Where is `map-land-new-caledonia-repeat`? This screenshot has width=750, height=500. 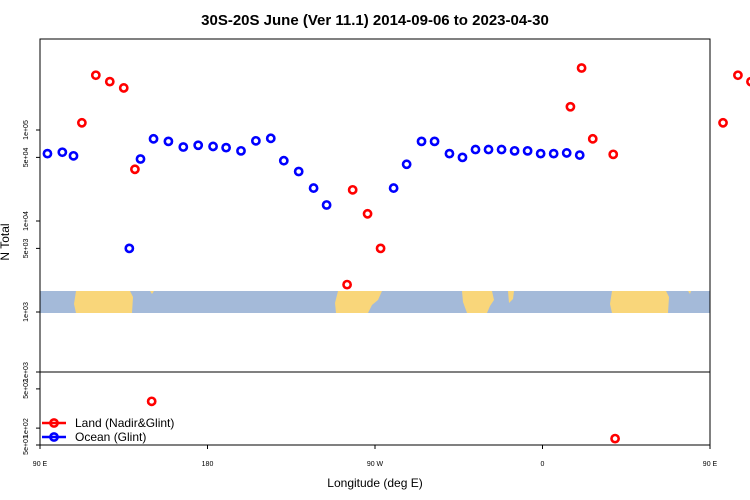 map-land-new-caledonia-repeat is located at coordinates (689, 292).